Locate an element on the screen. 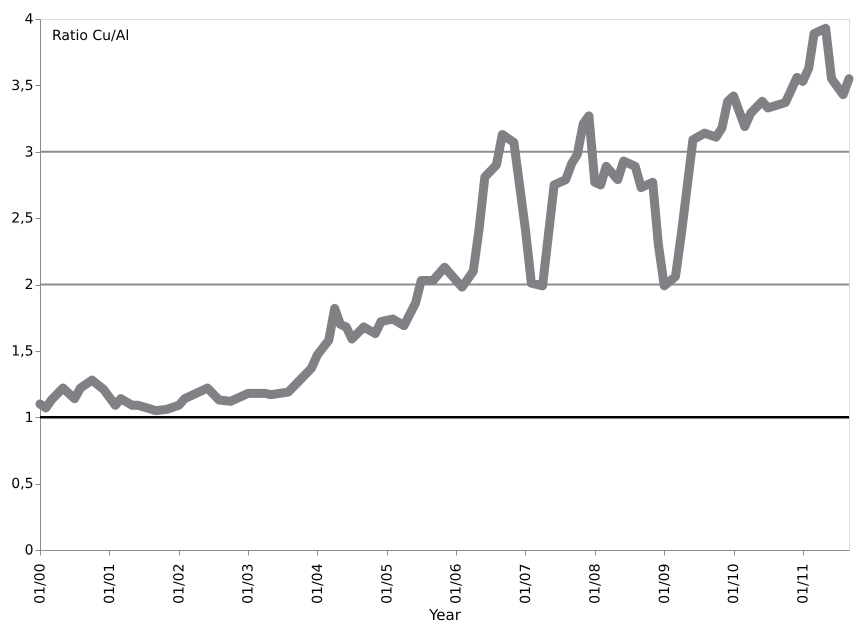 Image resolution: width=856 pixels, height=631 pixels. x-tick-label: 01/08 is located at coordinates (595, 584).